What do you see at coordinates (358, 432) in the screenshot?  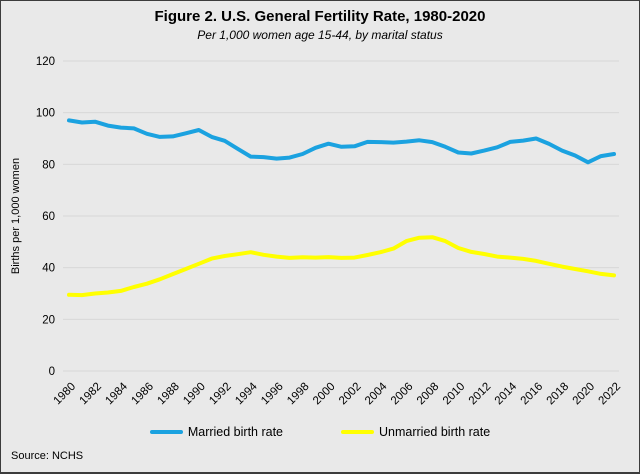 I see `unmarried-line-swatch` at bounding box center [358, 432].